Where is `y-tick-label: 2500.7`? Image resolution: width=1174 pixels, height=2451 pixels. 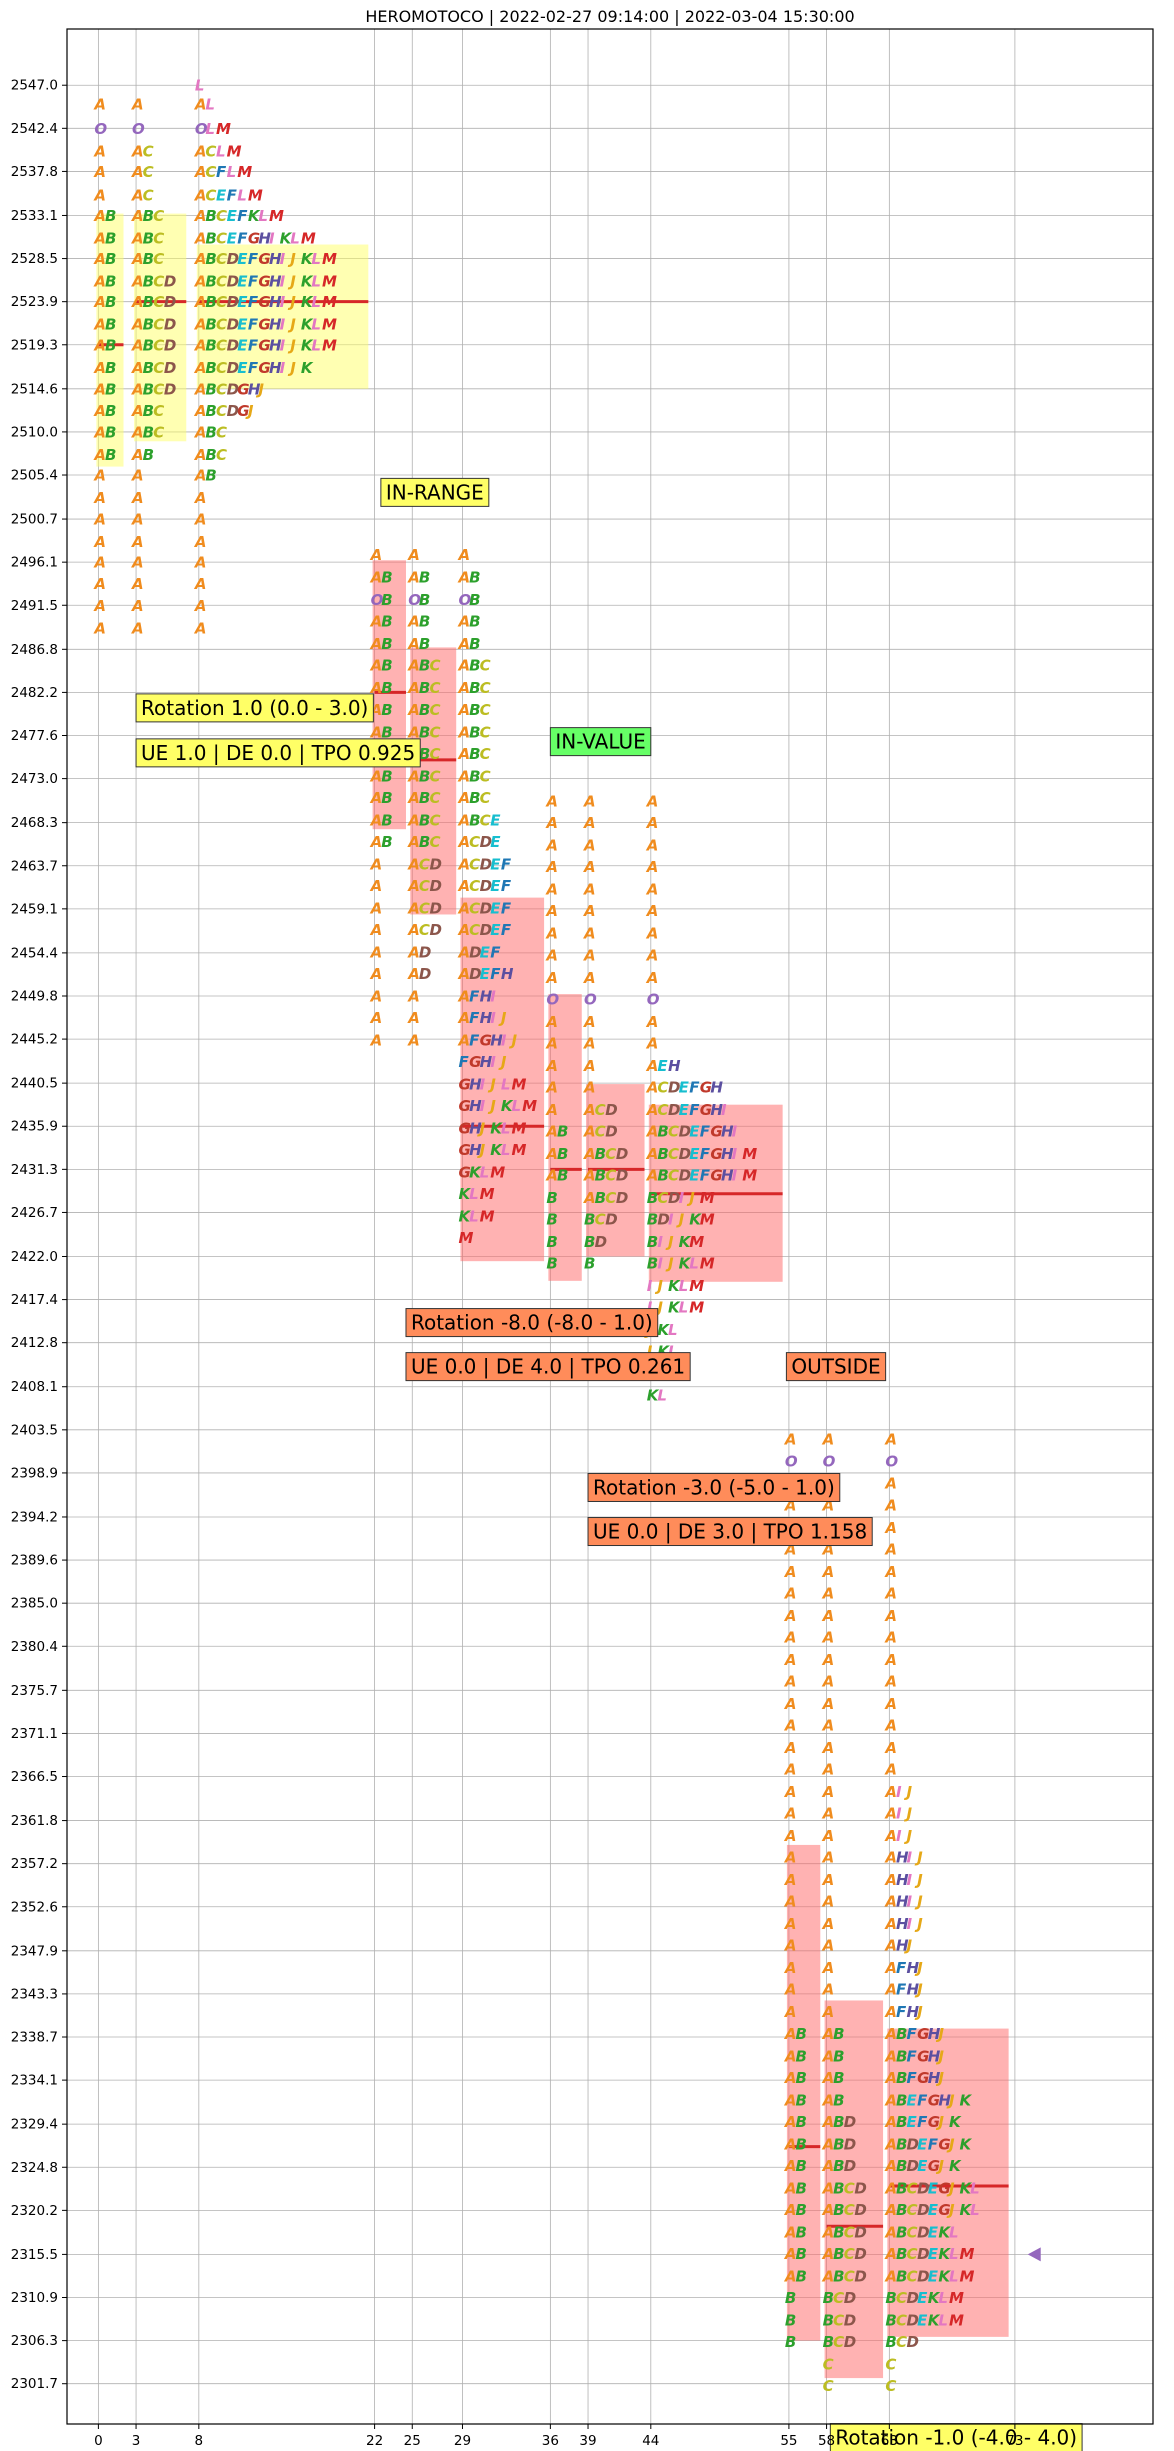
y-tick-label: 2500.7 is located at coordinates (34, 520).